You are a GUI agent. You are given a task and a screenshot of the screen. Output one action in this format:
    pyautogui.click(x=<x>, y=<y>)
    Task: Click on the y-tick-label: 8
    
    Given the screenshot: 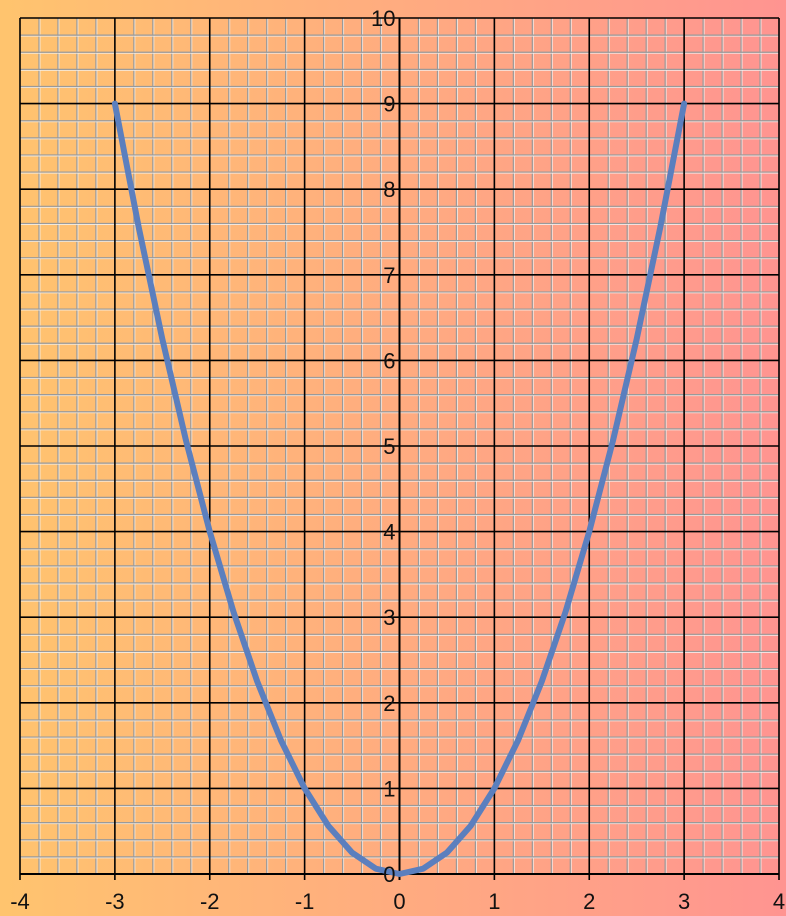 What is the action you would take?
    pyautogui.click(x=389, y=189)
    